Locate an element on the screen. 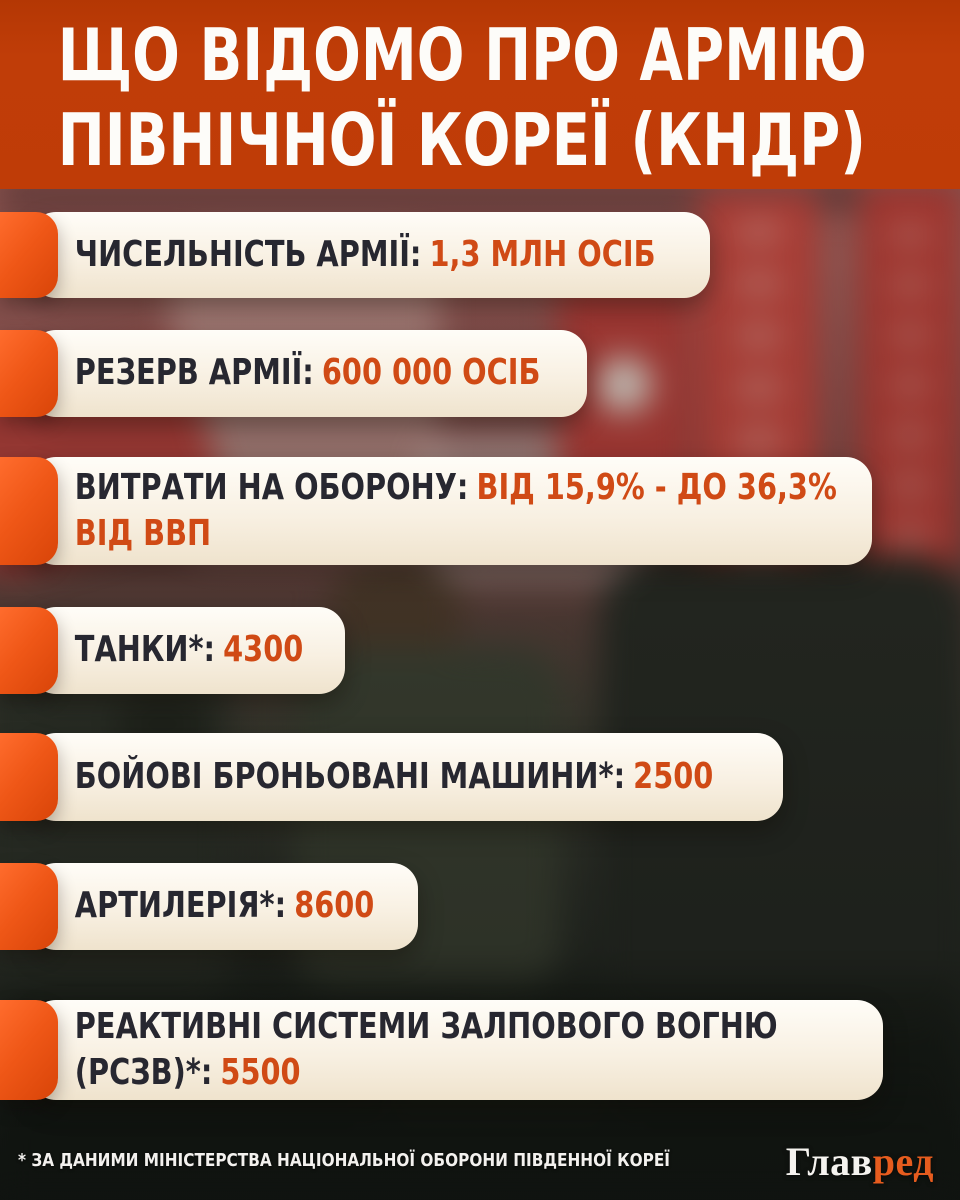 Image resolution: width=960 pixels, height=1200 pixels. stat-value: 8600 is located at coordinates (334, 906).